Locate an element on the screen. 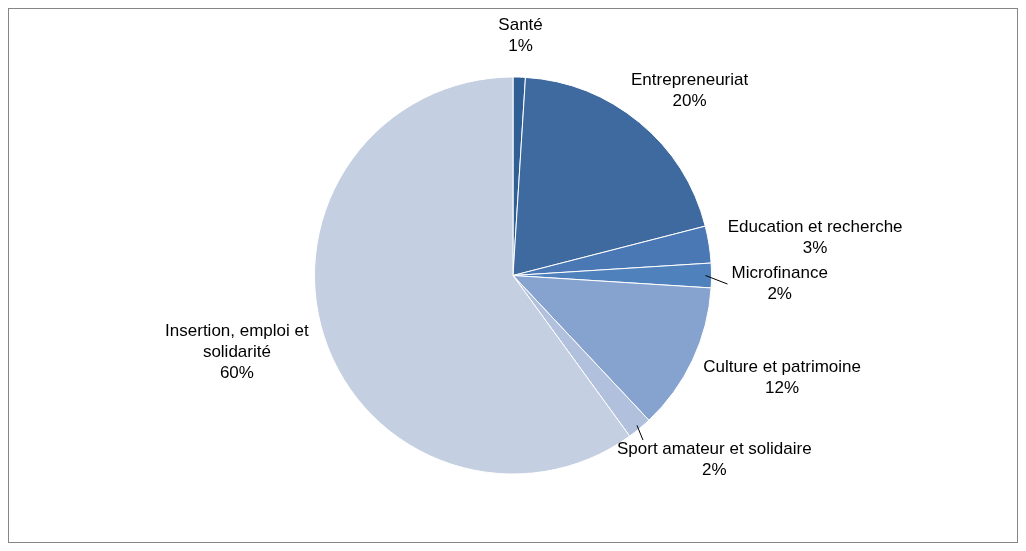  data-label: 20% is located at coordinates (689, 101).